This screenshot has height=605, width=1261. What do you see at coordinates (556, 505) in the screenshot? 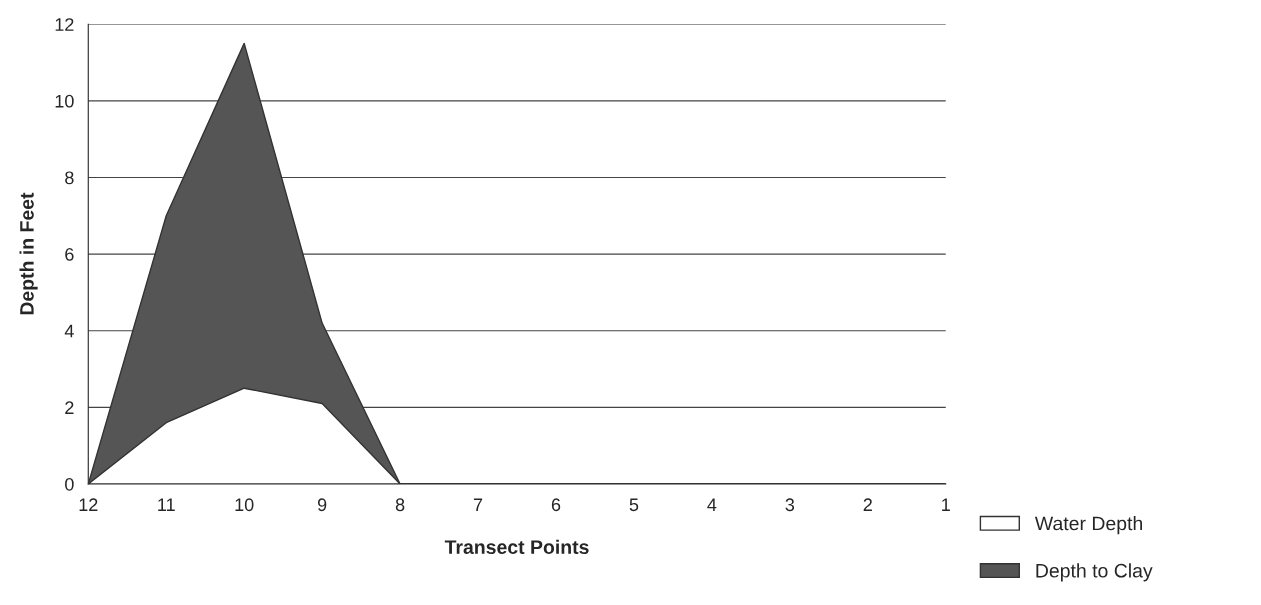
I see `x-tick-label: 6` at bounding box center [556, 505].